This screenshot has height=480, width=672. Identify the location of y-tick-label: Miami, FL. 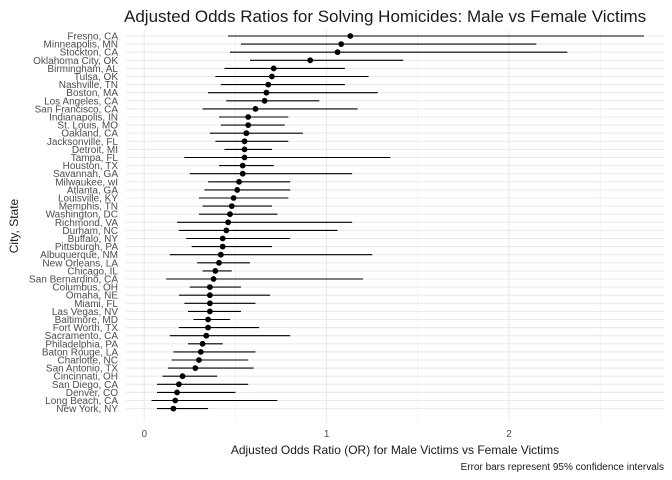
(96, 304).